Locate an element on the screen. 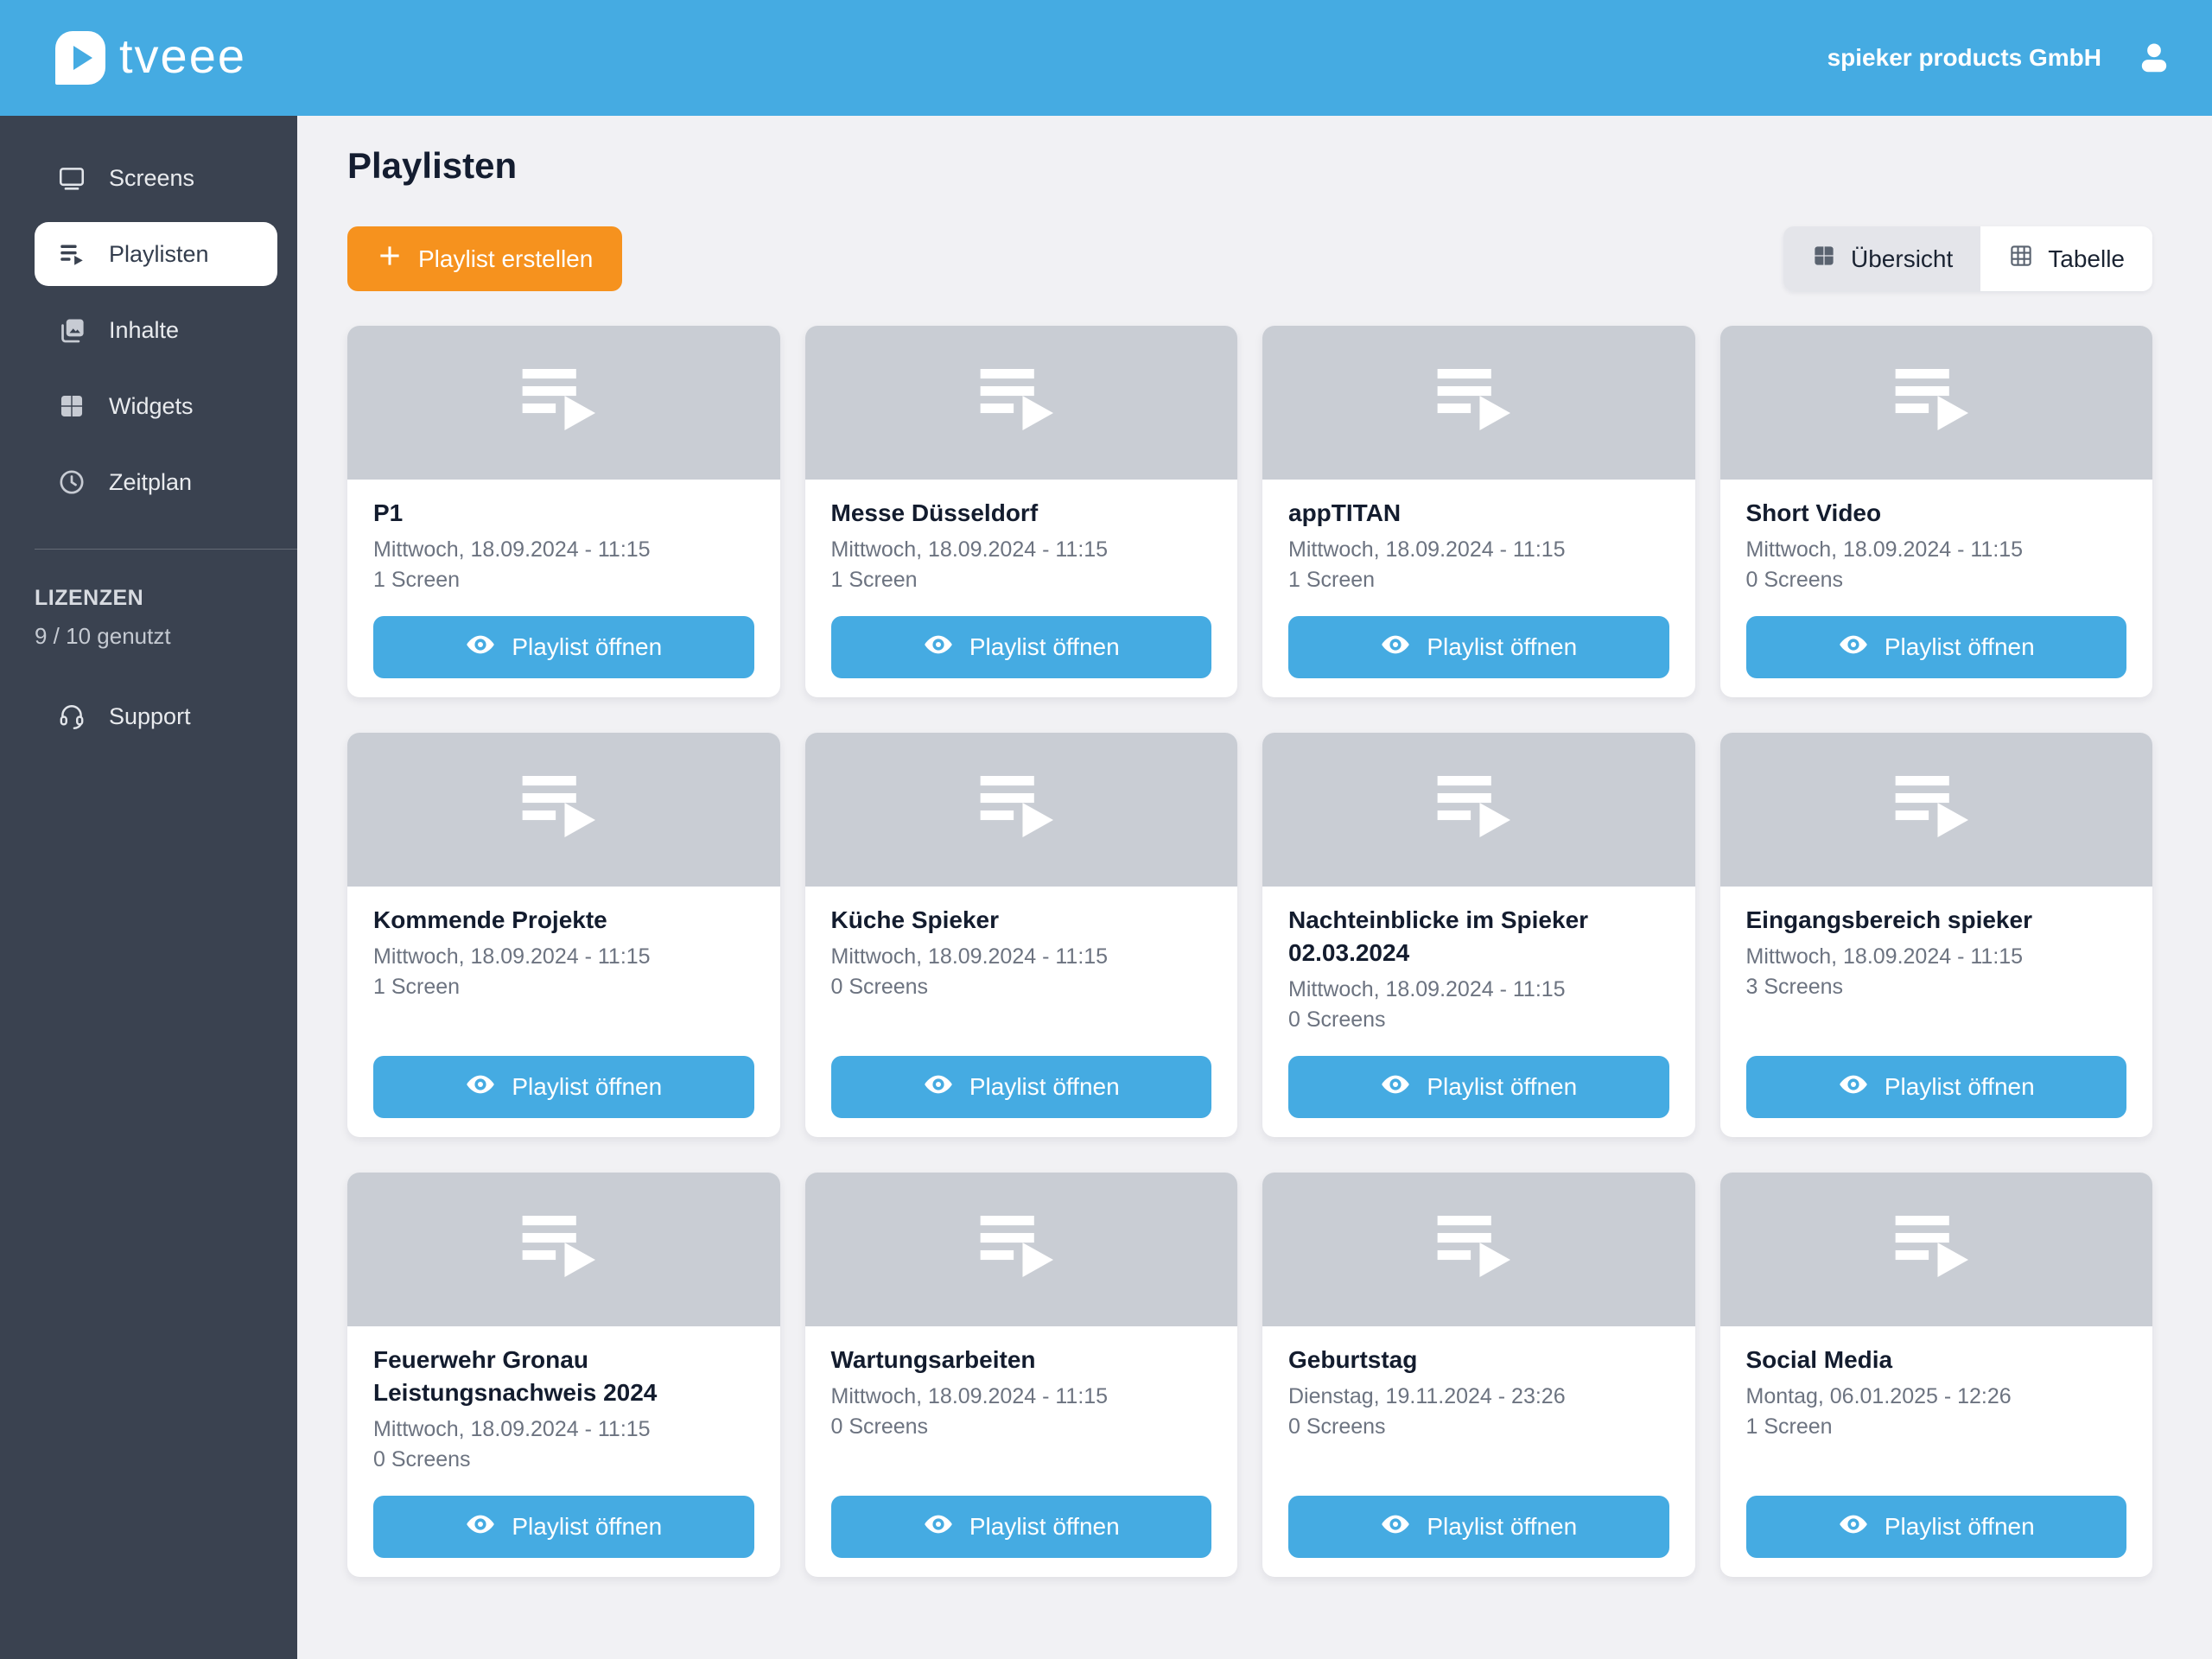 This screenshot has width=2212, height=1659. playlist-card-title: appTITAN is located at coordinates (1345, 512).